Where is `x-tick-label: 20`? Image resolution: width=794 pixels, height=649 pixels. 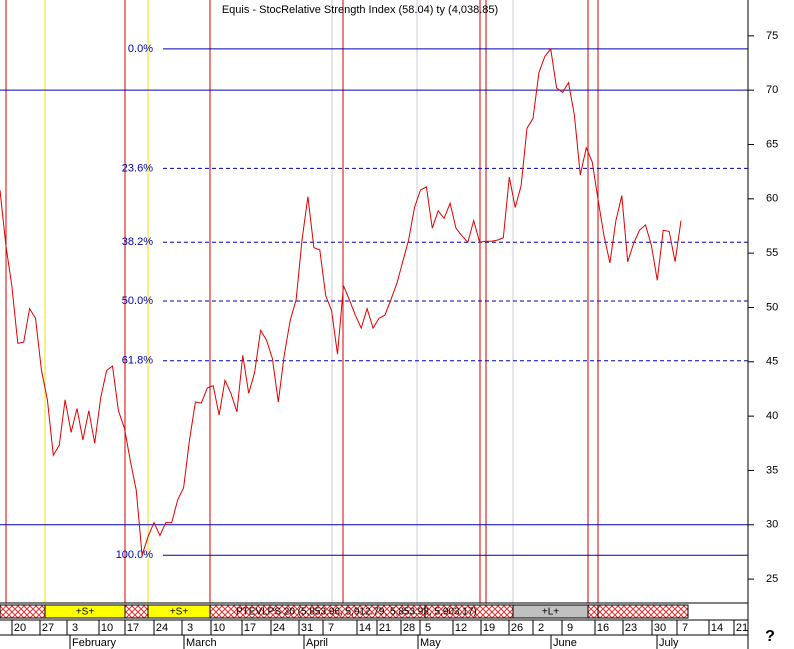 x-tick-label: 20 is located at coordinates (20, 628).